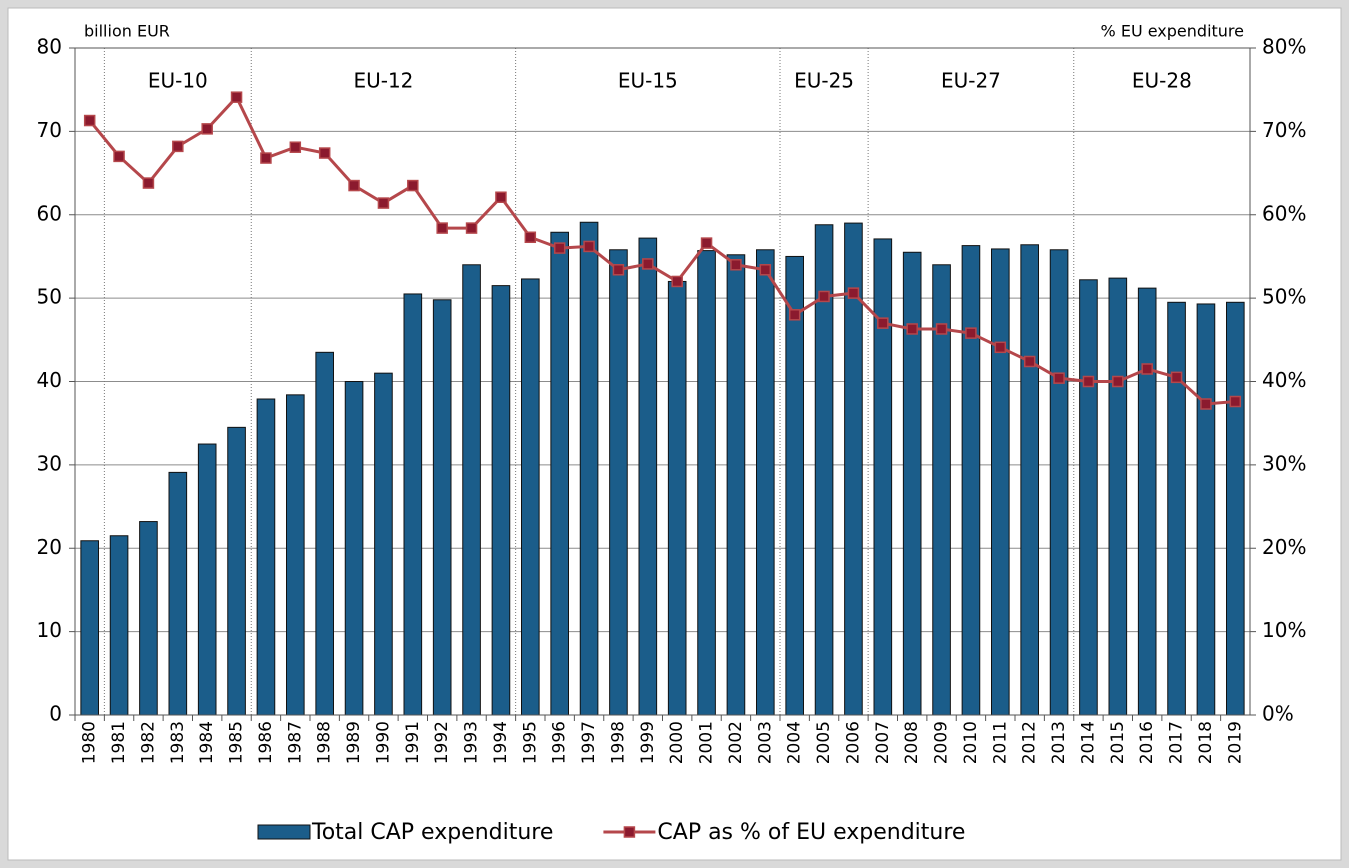 This screenshot has width=1349, height=868. What do you see at coordinates (589, 742) in the screenshot?
I see `x-tick-label: 1997` at bounding box center [589, 742].